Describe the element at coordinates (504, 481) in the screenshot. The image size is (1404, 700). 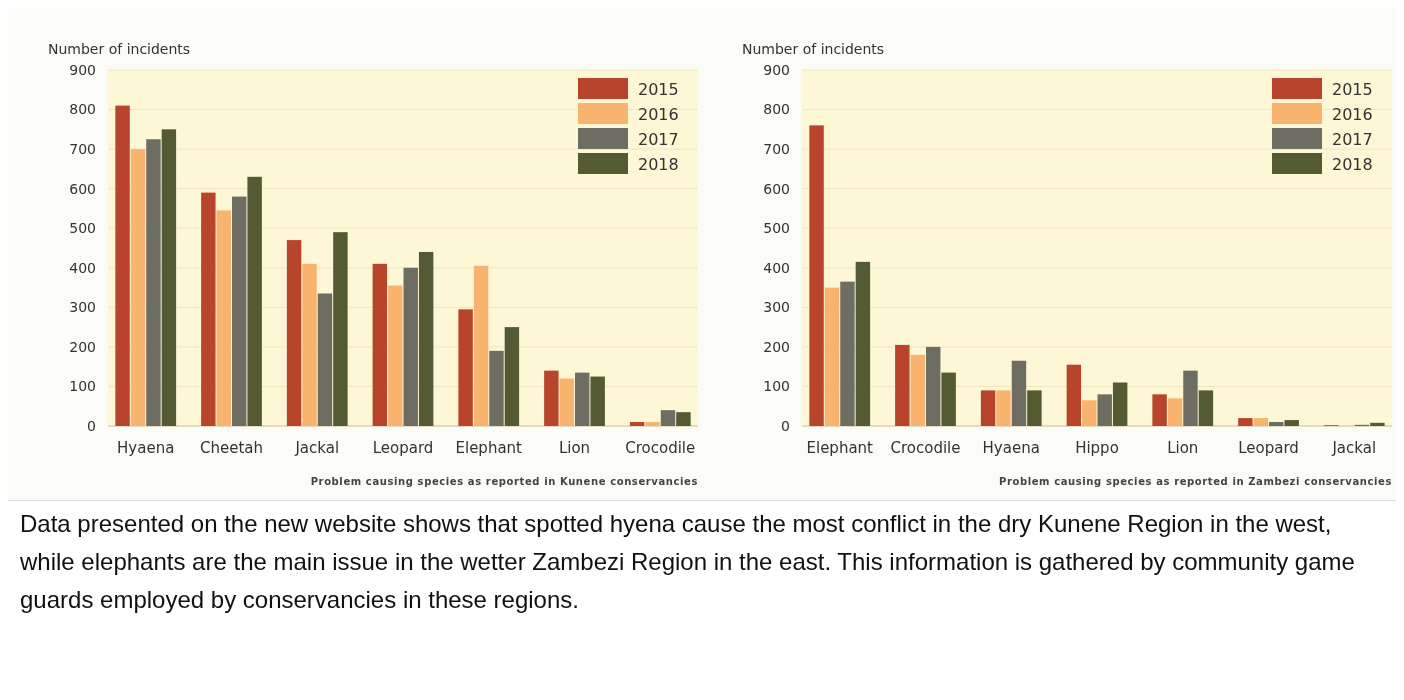
I see `text: Problem causing species as reported in Kunene conservancies` at that location.